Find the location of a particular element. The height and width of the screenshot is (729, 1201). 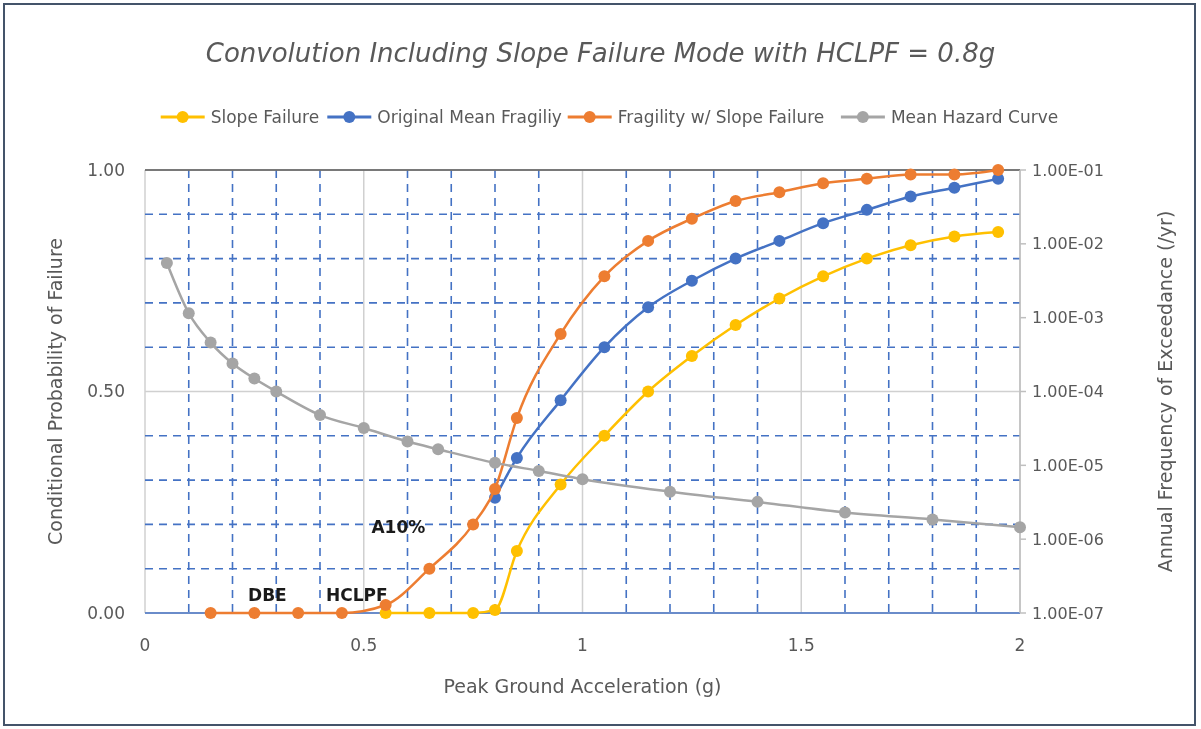

x-tick-label: 0.5 is located at coordinates (364, 645).